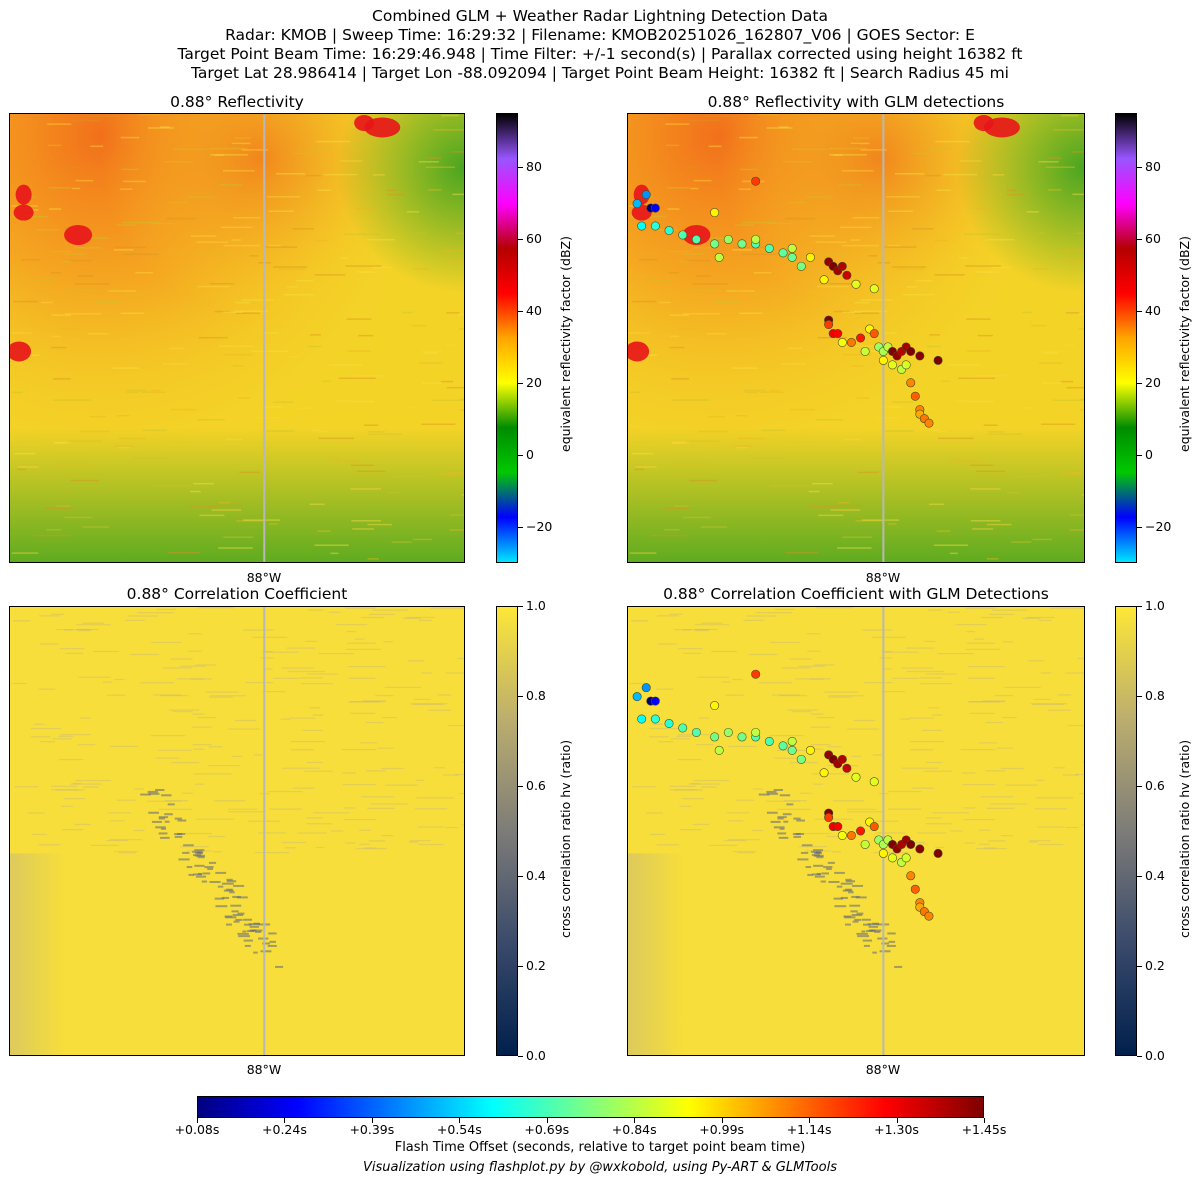 The height and width of the screenshot is (1184, 1200). I want to click on colorbar-tick-label: 0.4, so click(536, 875).